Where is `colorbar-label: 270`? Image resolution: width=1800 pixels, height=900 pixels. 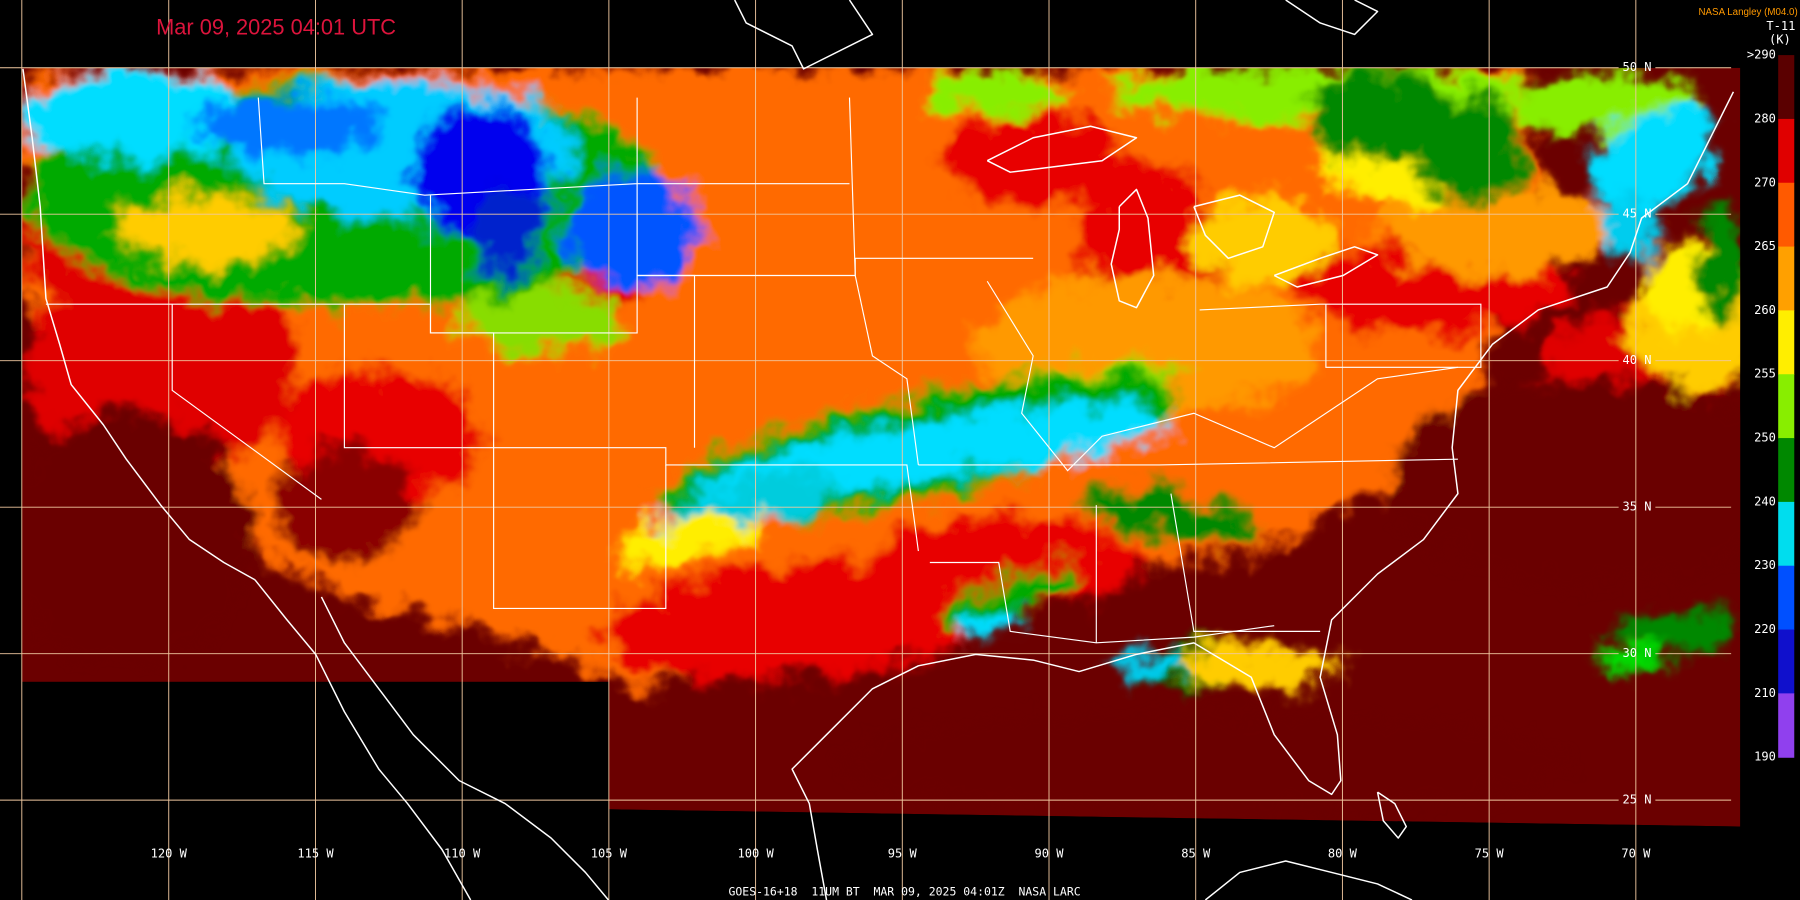 colorbar-label: 270 is located at coordinates (1765, 182).